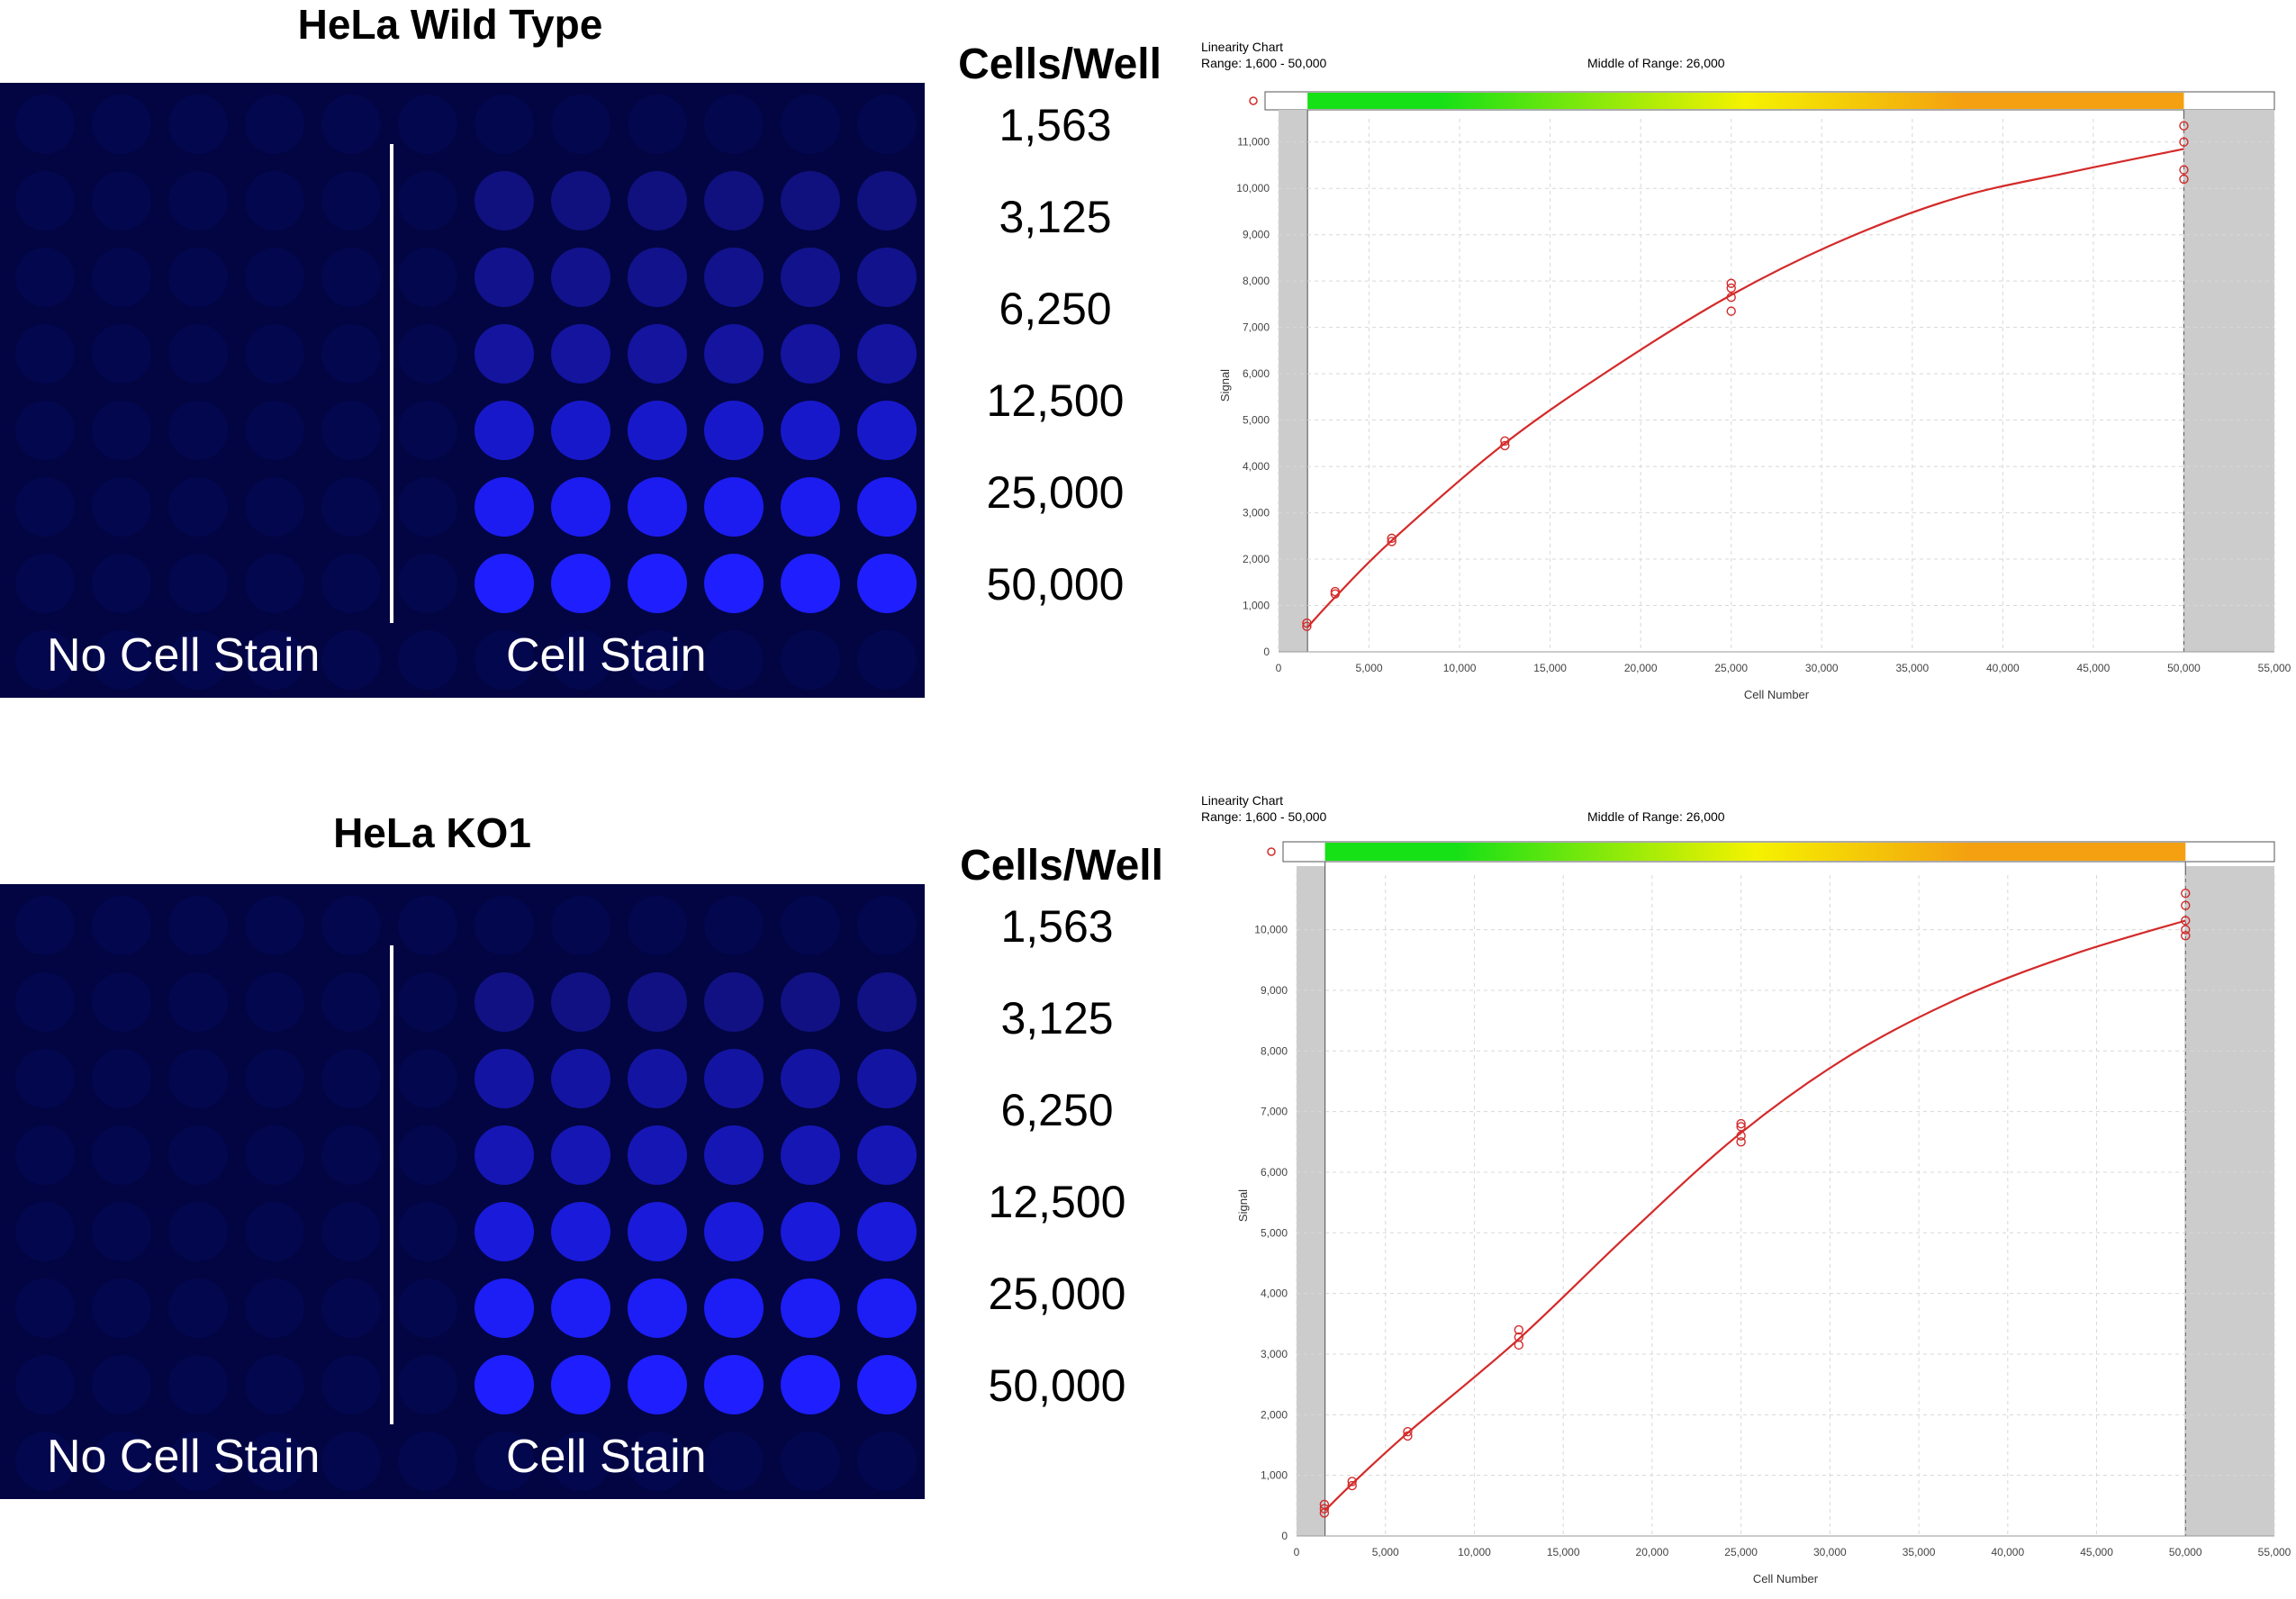 The image size is (2296, 1599). Describe the element at coordinates (1057, 926) in the screenshot. I see `cells-value: 1,563` at that location.